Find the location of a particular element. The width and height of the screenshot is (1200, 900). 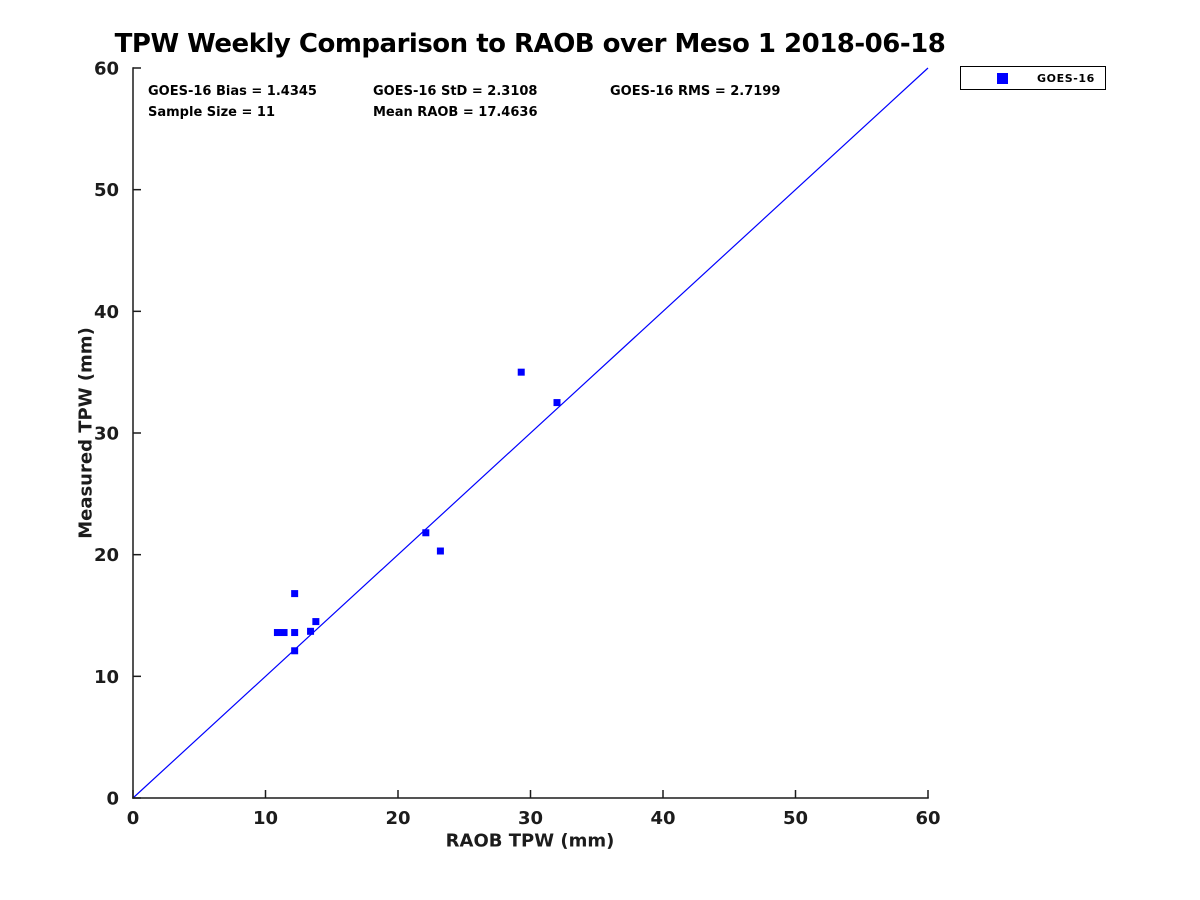

legend-label: GOES-16 is located at coordinates (1066, 78).